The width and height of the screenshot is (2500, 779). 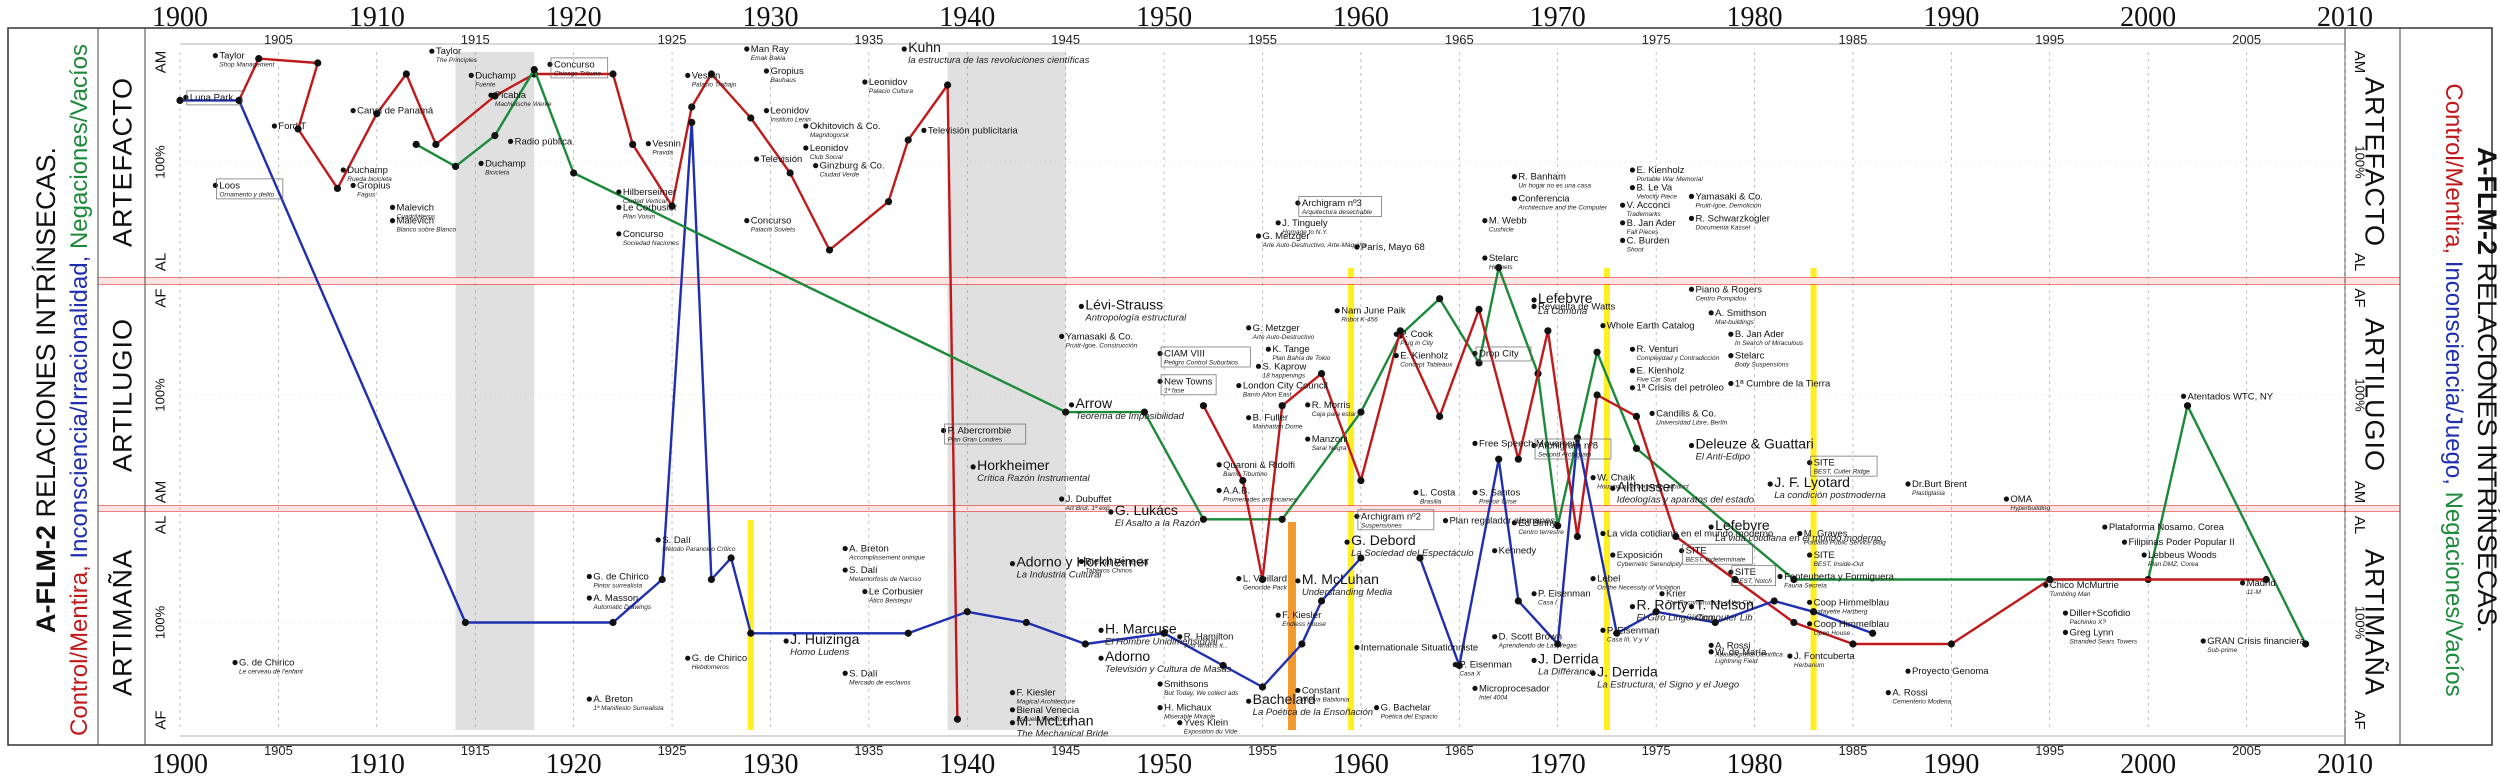 I want to click on event-subtitle: Portable War Memorial, so click(x=1669, y=179).